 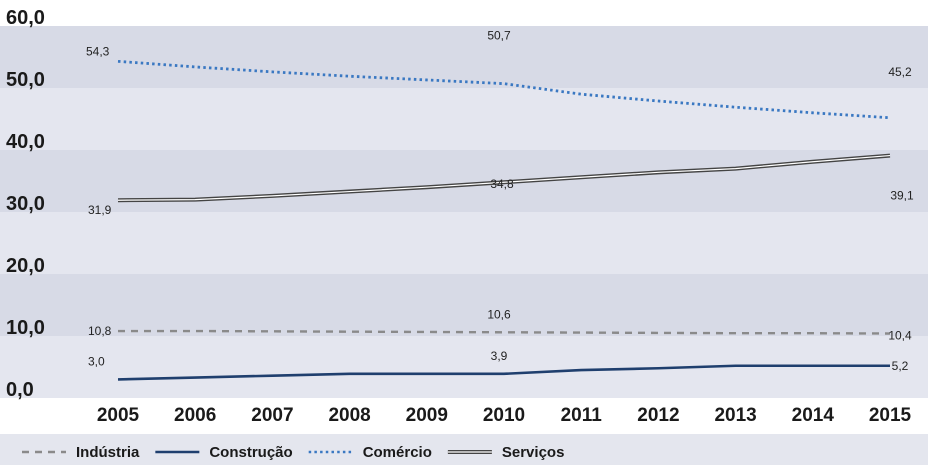 What do you see at coordinates (25, 328) in the screenshot?
I see `y-tick-label: 10,0` at bounding box center [25, 328].